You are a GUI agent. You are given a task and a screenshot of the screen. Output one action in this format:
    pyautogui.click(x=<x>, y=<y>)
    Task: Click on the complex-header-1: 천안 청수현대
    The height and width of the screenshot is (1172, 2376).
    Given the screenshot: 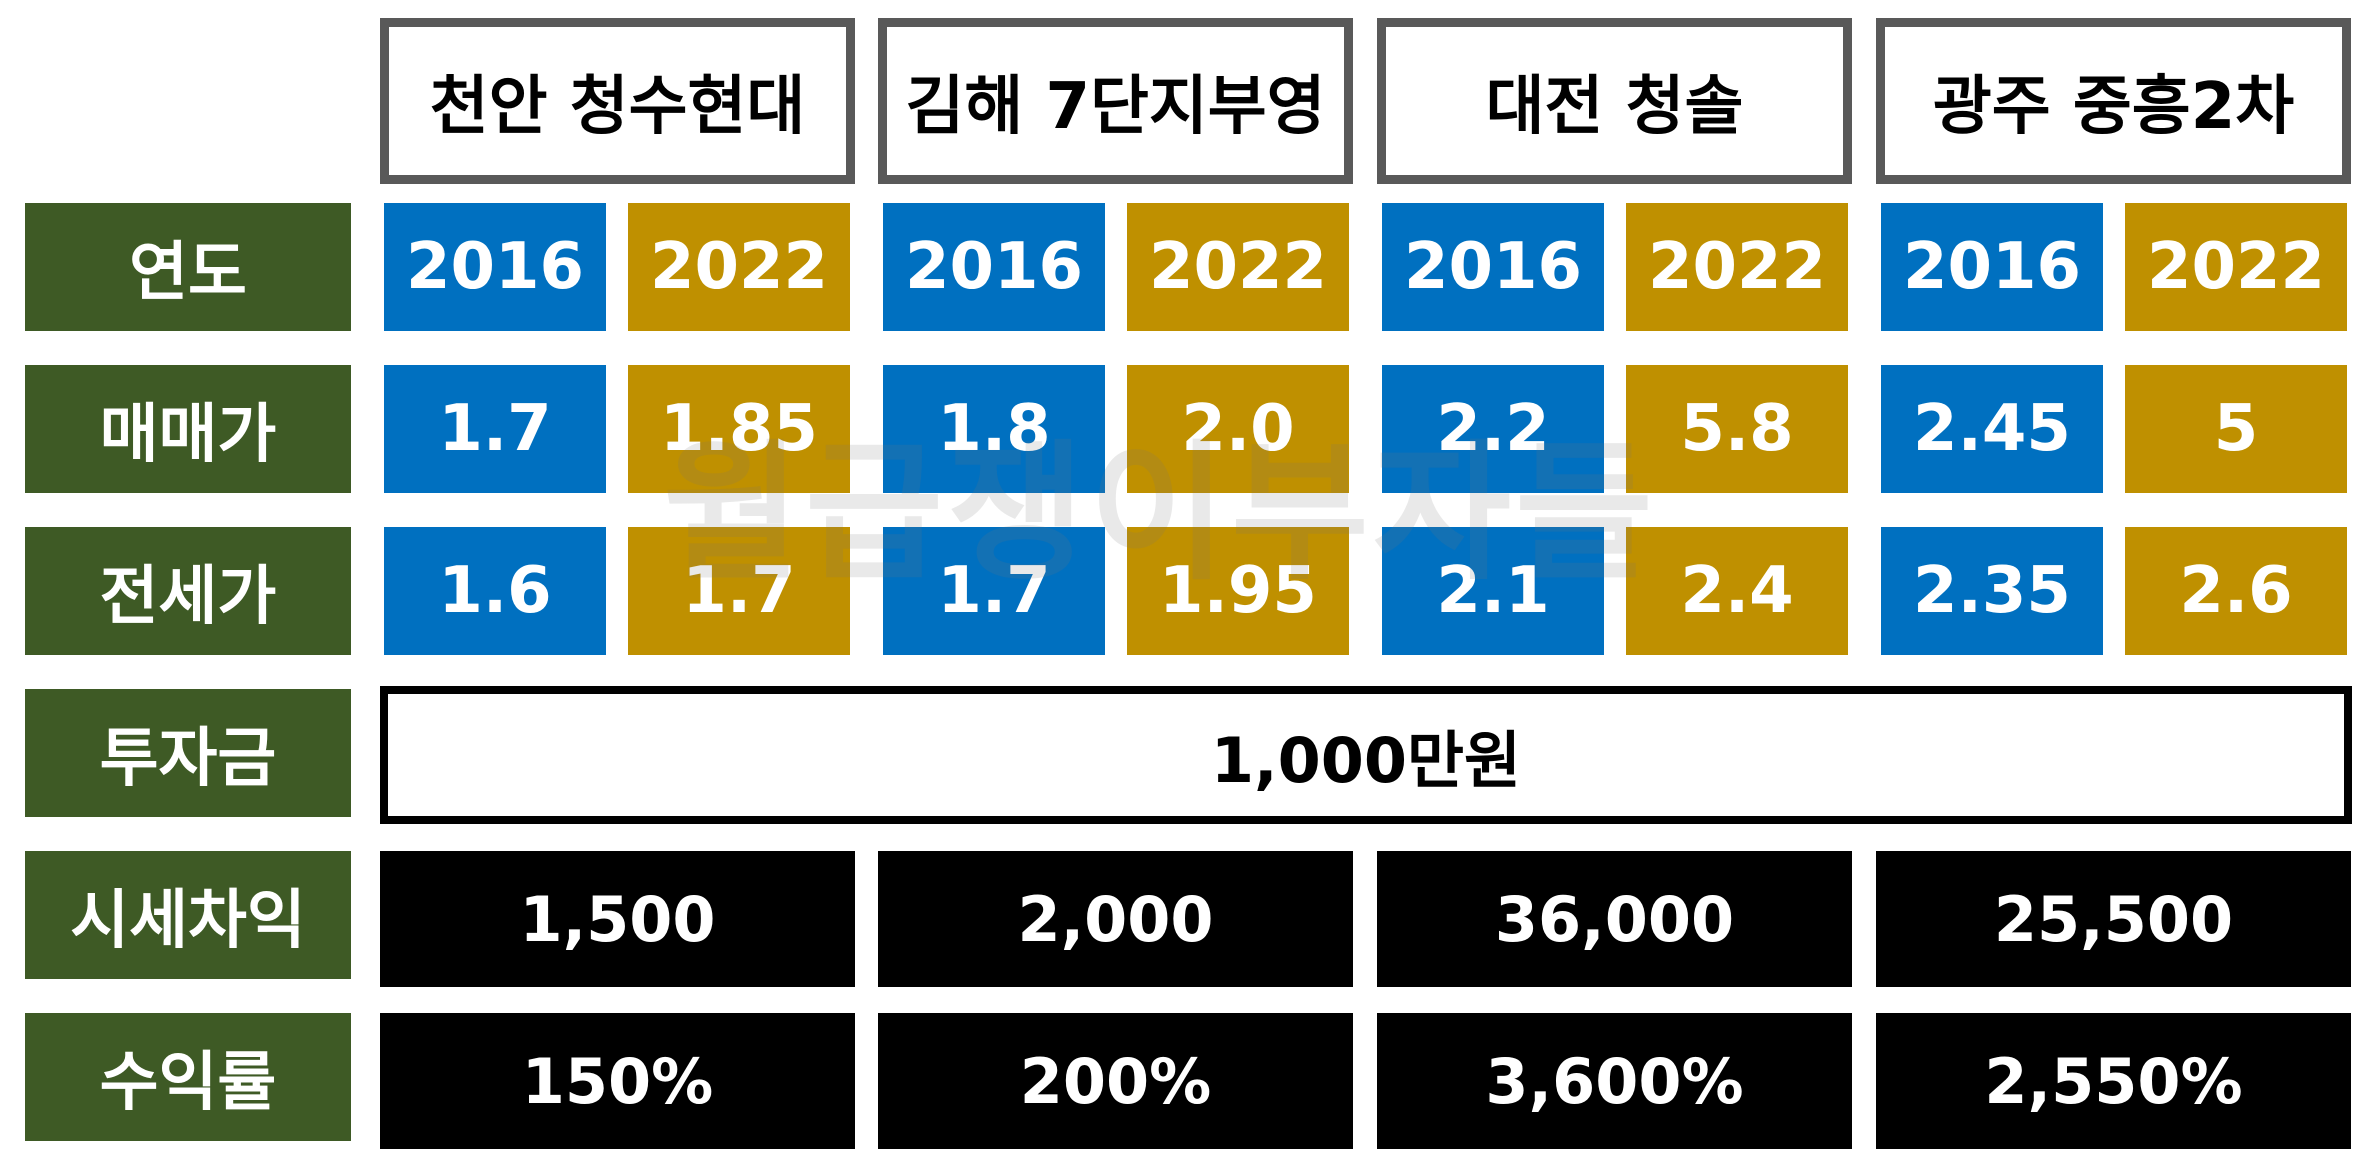 What is the action you would take?
    pyautogui.click(x=617, y=101)
    